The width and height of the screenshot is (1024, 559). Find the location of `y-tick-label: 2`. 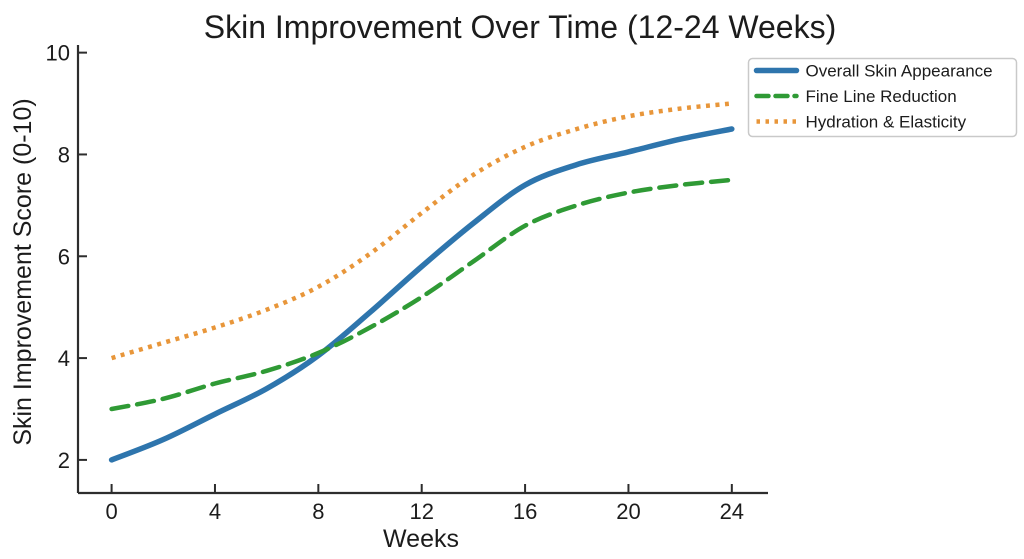

y-tick-label: 2 is located at coordinates (64, 460).